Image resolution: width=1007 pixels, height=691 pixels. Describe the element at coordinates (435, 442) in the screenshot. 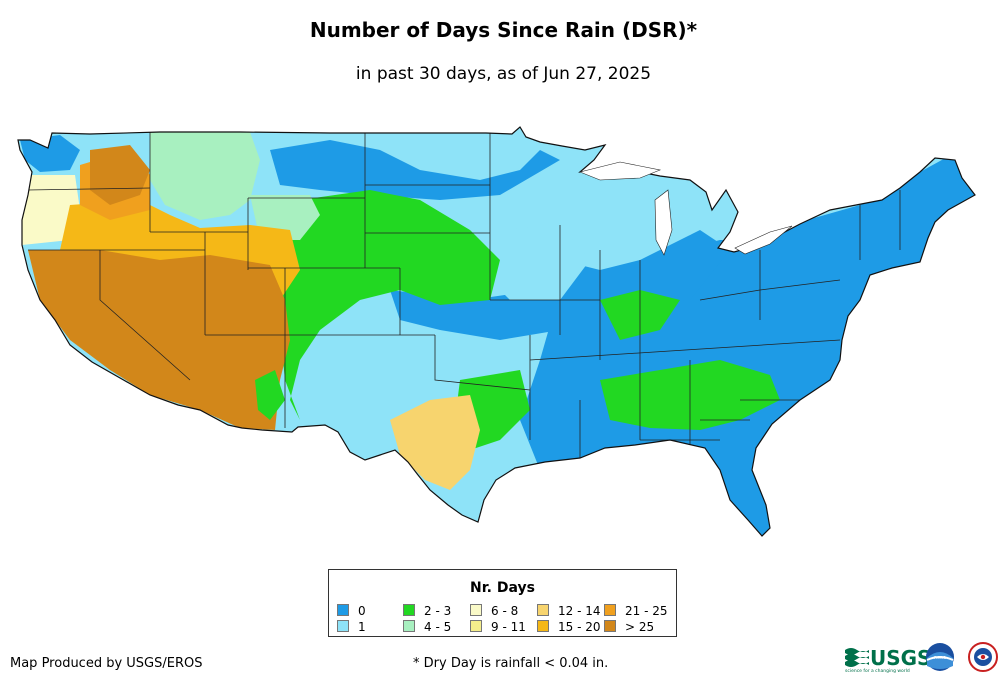

I see `region-12-14-day-texas` at that location.